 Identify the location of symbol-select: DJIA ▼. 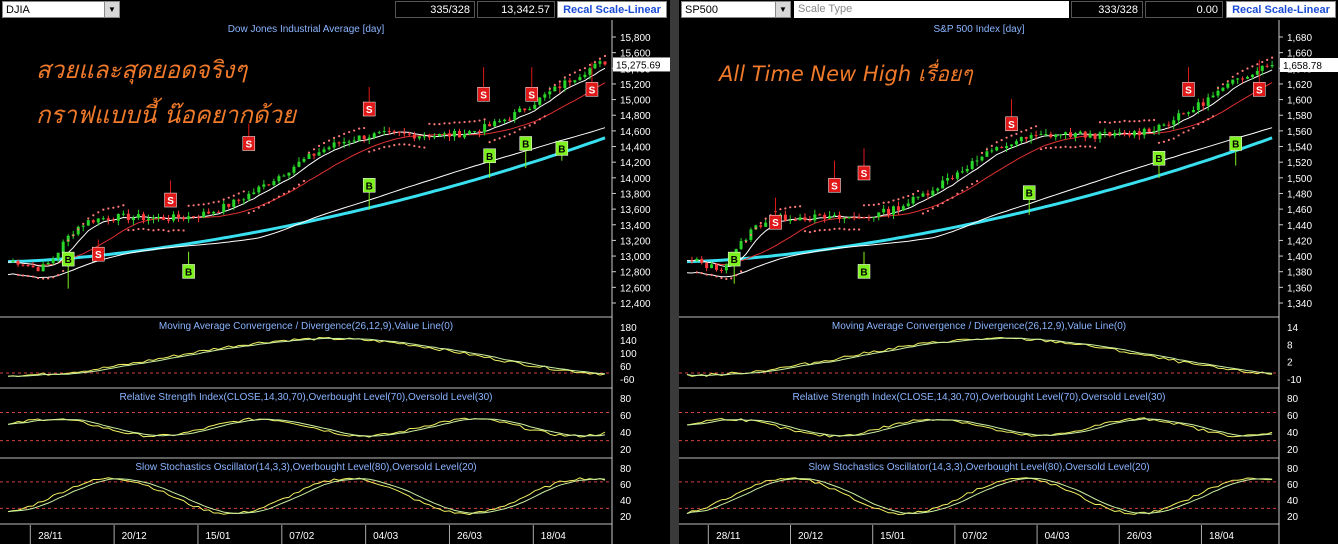
(61, 9).